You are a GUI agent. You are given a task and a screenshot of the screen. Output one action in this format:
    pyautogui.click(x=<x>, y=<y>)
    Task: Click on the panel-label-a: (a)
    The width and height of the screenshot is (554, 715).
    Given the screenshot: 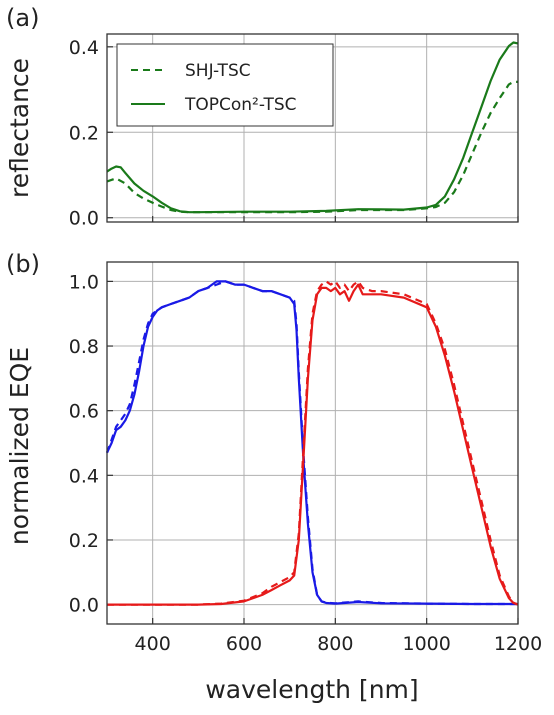 What is the action you would take?
    pyautogui.click(x=22, y=18)
    